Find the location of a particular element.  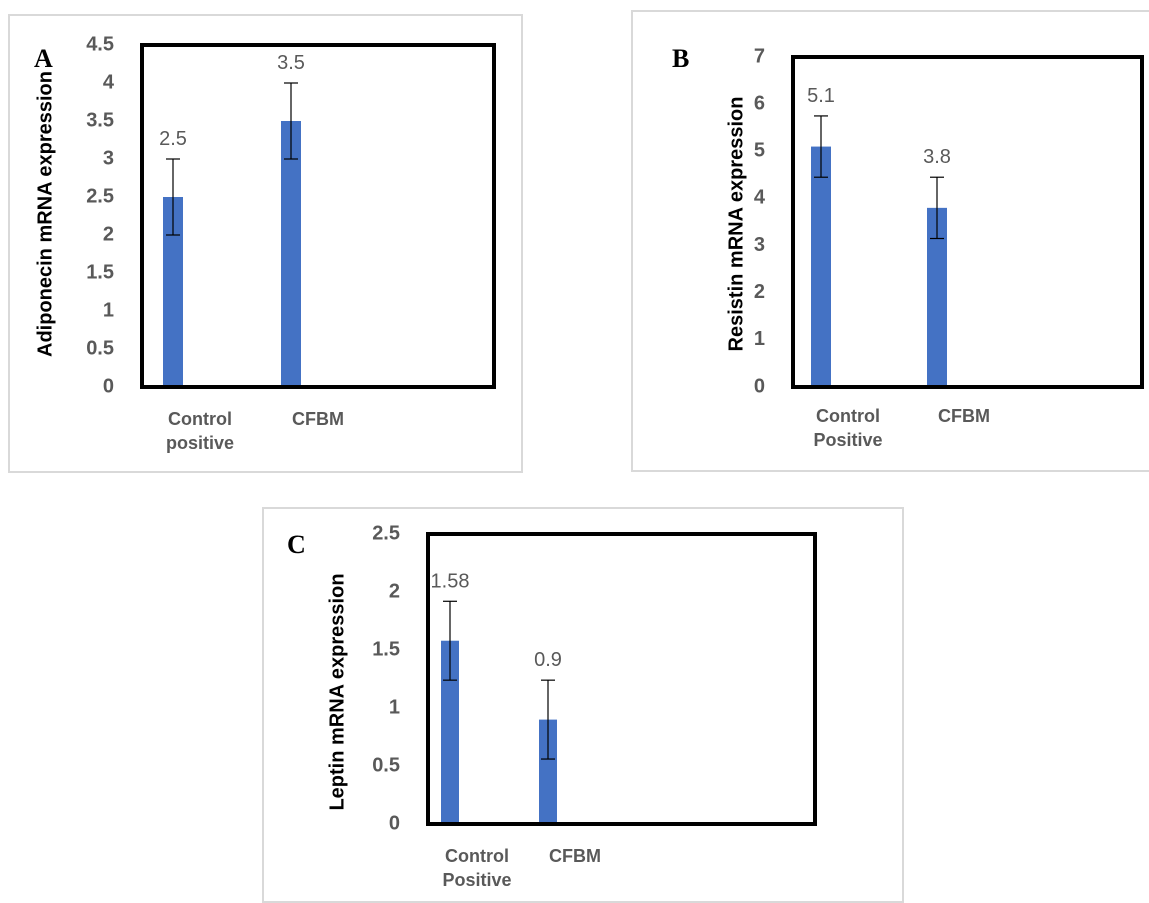

panel-label-a: A is located at coordinates (43, 58).